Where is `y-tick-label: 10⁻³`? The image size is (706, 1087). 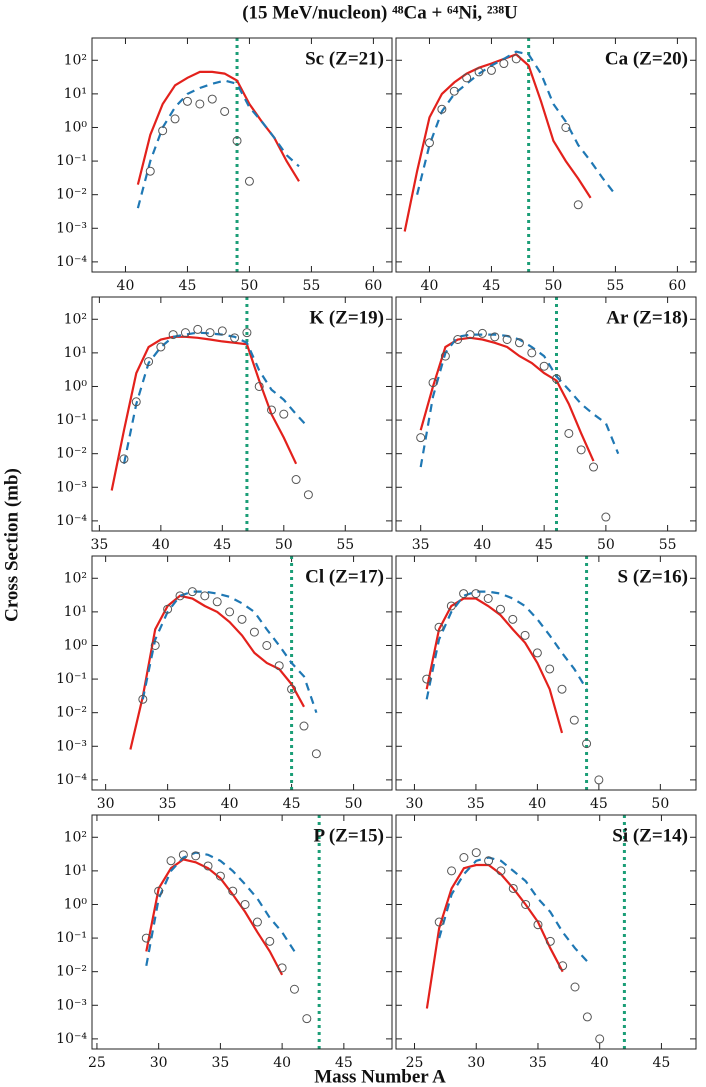
y-tick-label: 10⁻³ is located at coordinates (71, 228).